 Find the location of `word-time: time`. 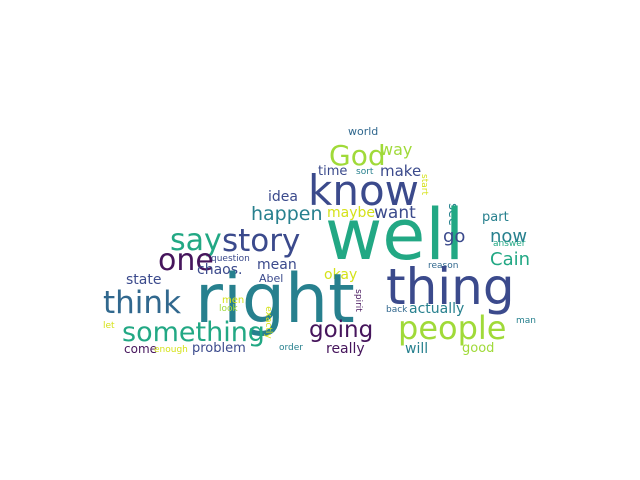

word-time: time is located at coordinates (333, 171).